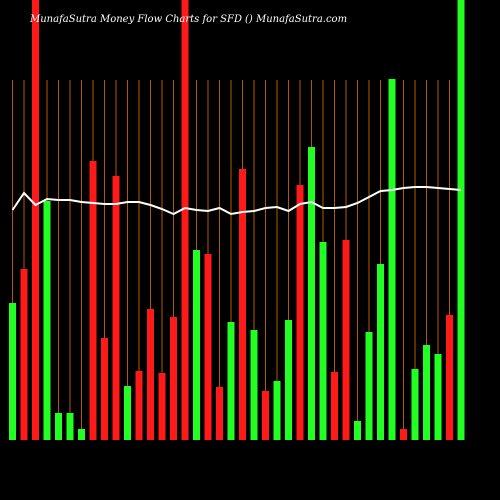  Describe the element at coordinates (296, 19) in the screenshot. I see `chart-subtitle: () MunafaSutra.com` at that location.